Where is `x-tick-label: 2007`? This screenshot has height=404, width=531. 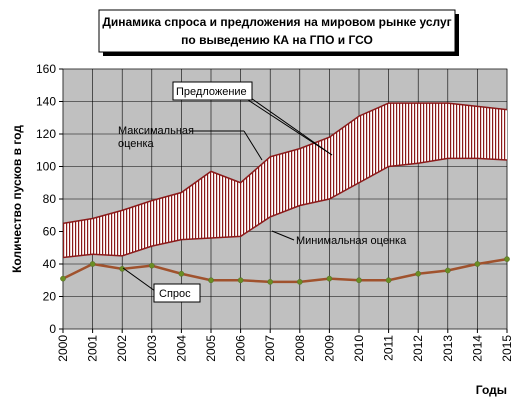
x-tick-label: 2007 is located at coordinates (270, 348).